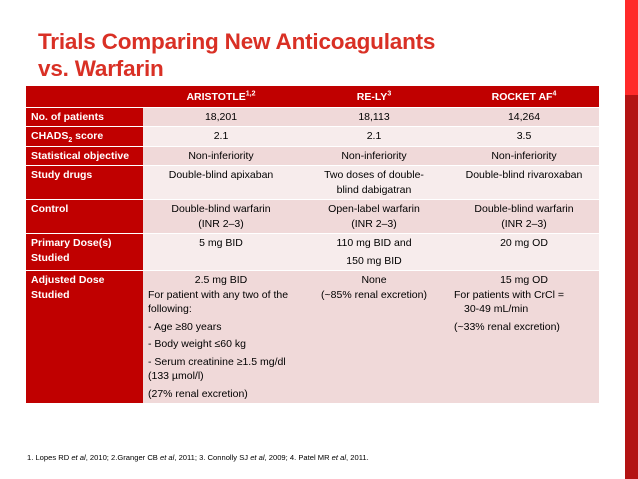  What do you see at coordinates (84, 337) in the screenshot?
I see `row-label-adjusted-dose: Adjusted Dose Studied` at bounding box center [84, 337].